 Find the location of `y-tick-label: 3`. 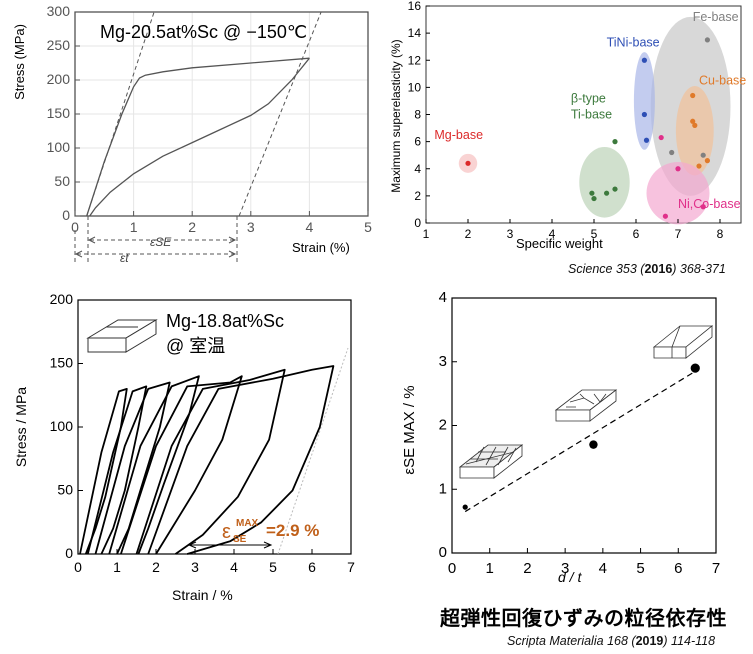

y-tick-label: 3 is located at coordinates (443, 361).